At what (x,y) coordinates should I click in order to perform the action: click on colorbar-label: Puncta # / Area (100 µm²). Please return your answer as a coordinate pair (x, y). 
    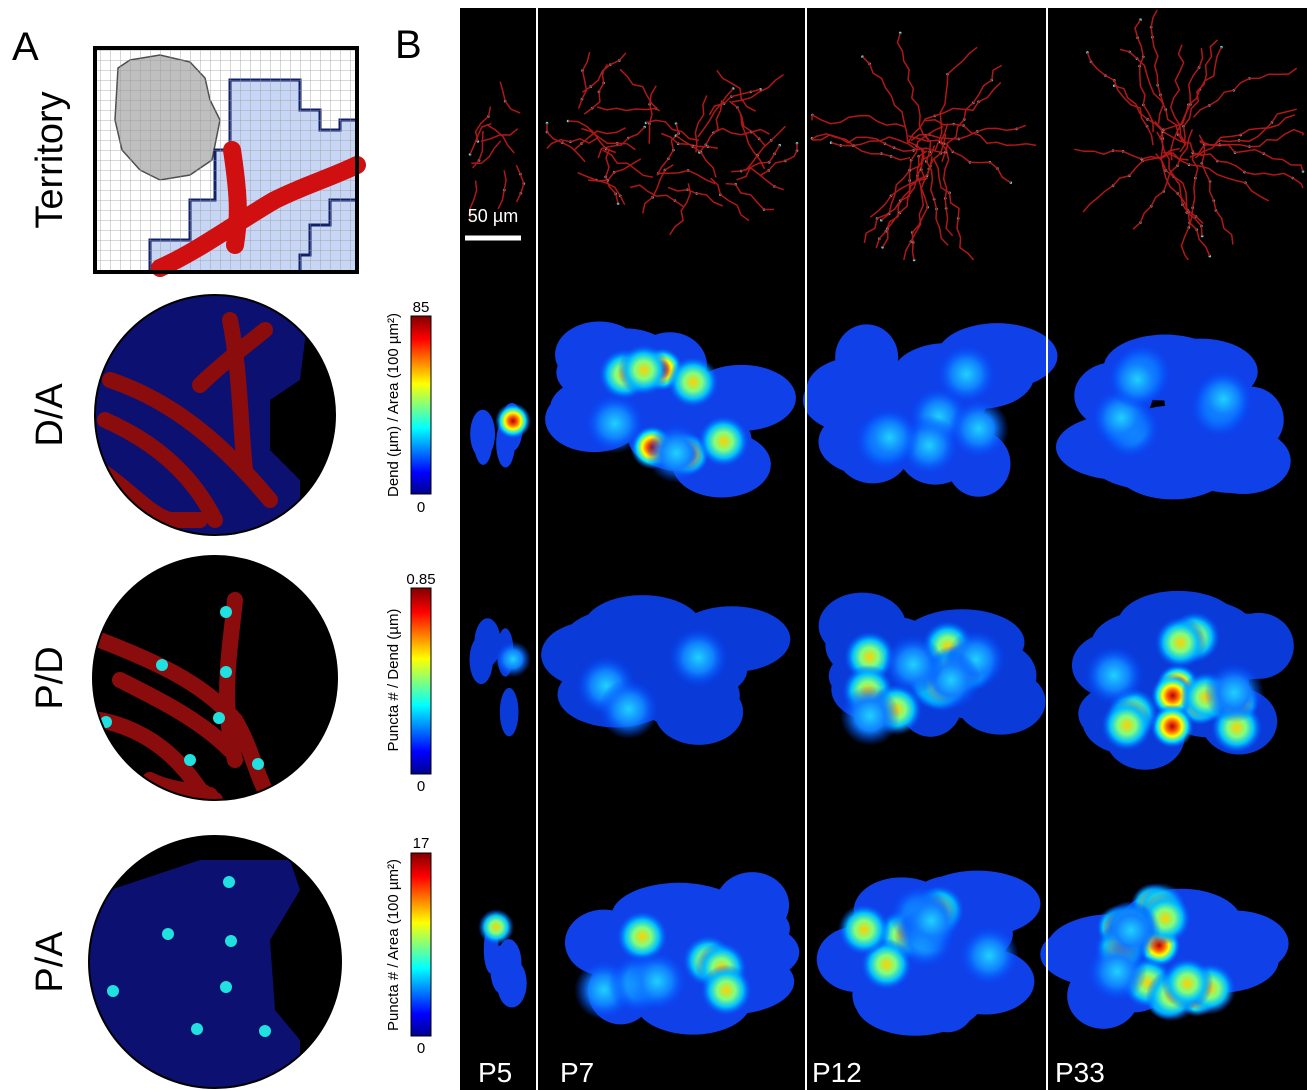
    Looking at the image, I should click on (393, 945).